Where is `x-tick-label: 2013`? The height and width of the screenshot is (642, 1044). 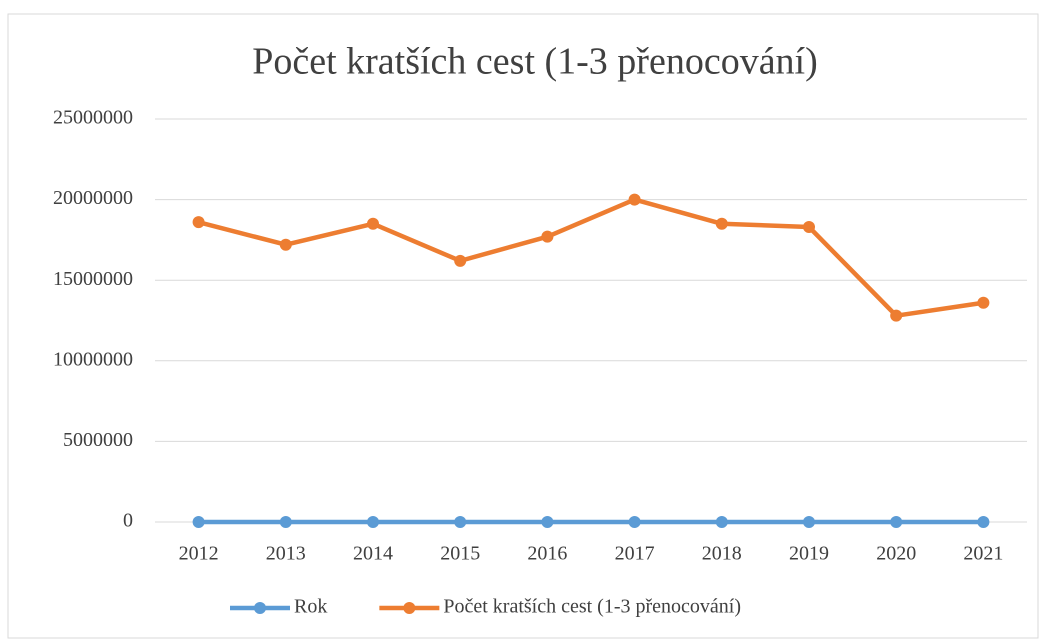
x-tick-label: 2013 is located at coordinates (286, 554).